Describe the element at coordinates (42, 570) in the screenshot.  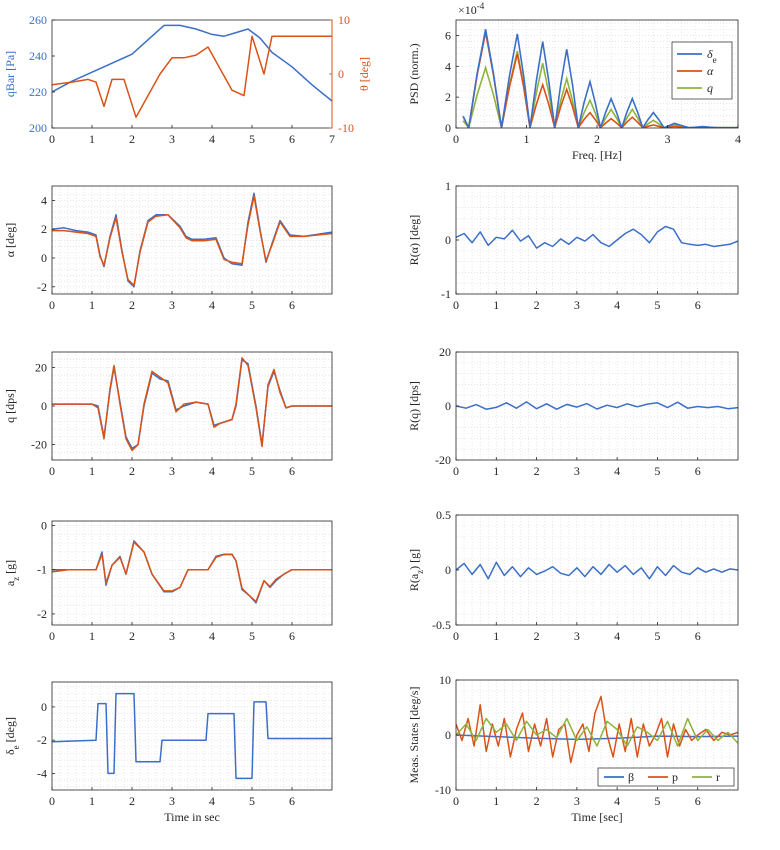
I see `y-tick-label: -1` at that location.